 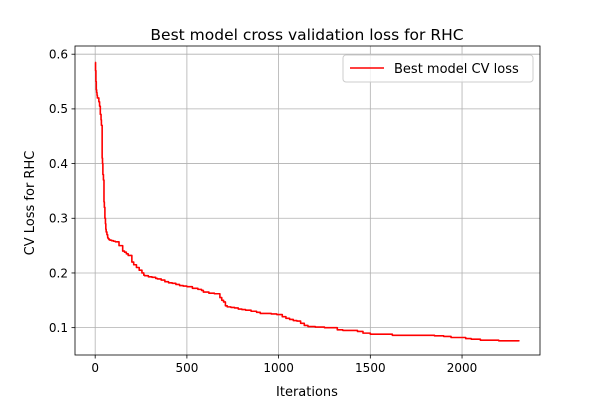 I want to click on x-axis-ticks: 0 500 1000 1500 2000, so click(x=284, y=365).